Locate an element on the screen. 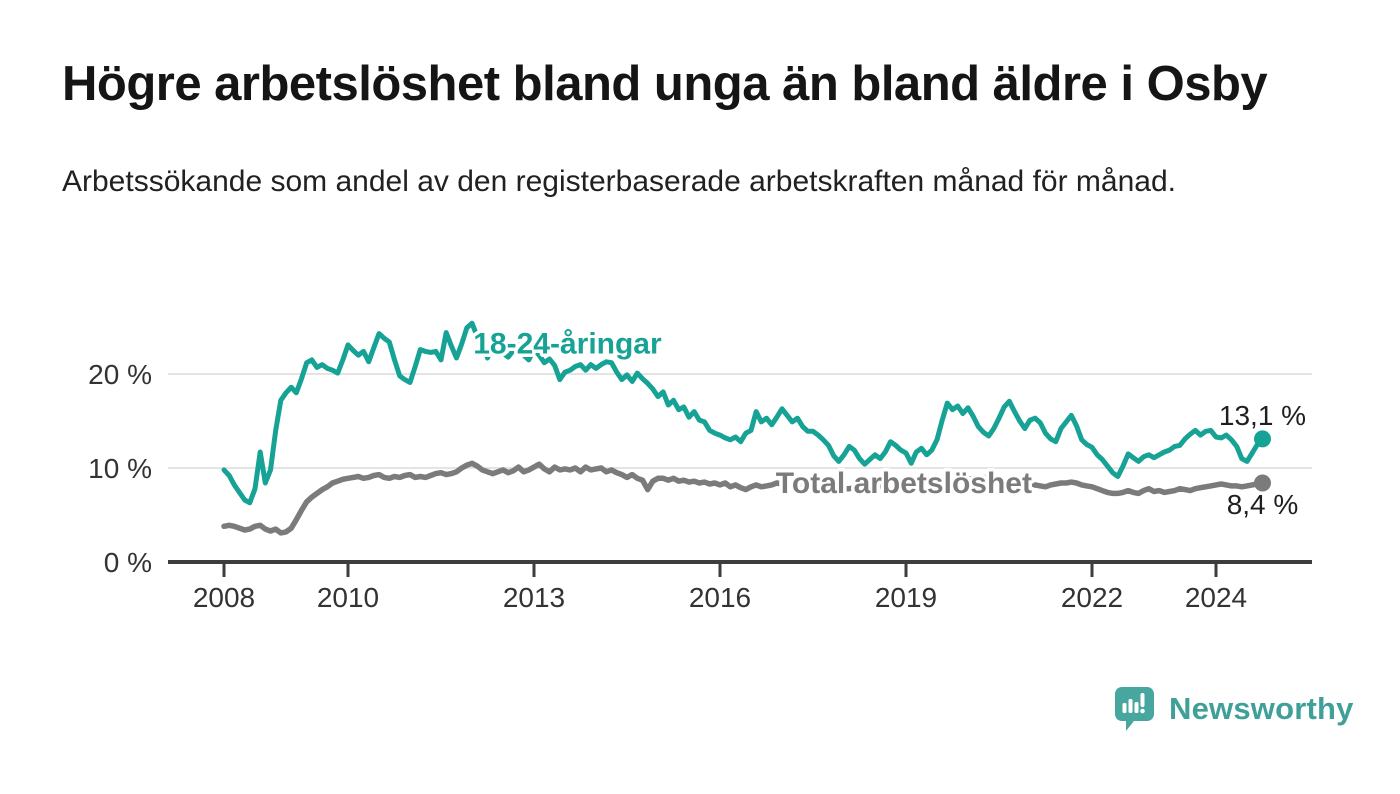 The width and height of the screenshot is (1400, 794). series-label-youth: 18-24-åringar is located at coordinates (567, 343).